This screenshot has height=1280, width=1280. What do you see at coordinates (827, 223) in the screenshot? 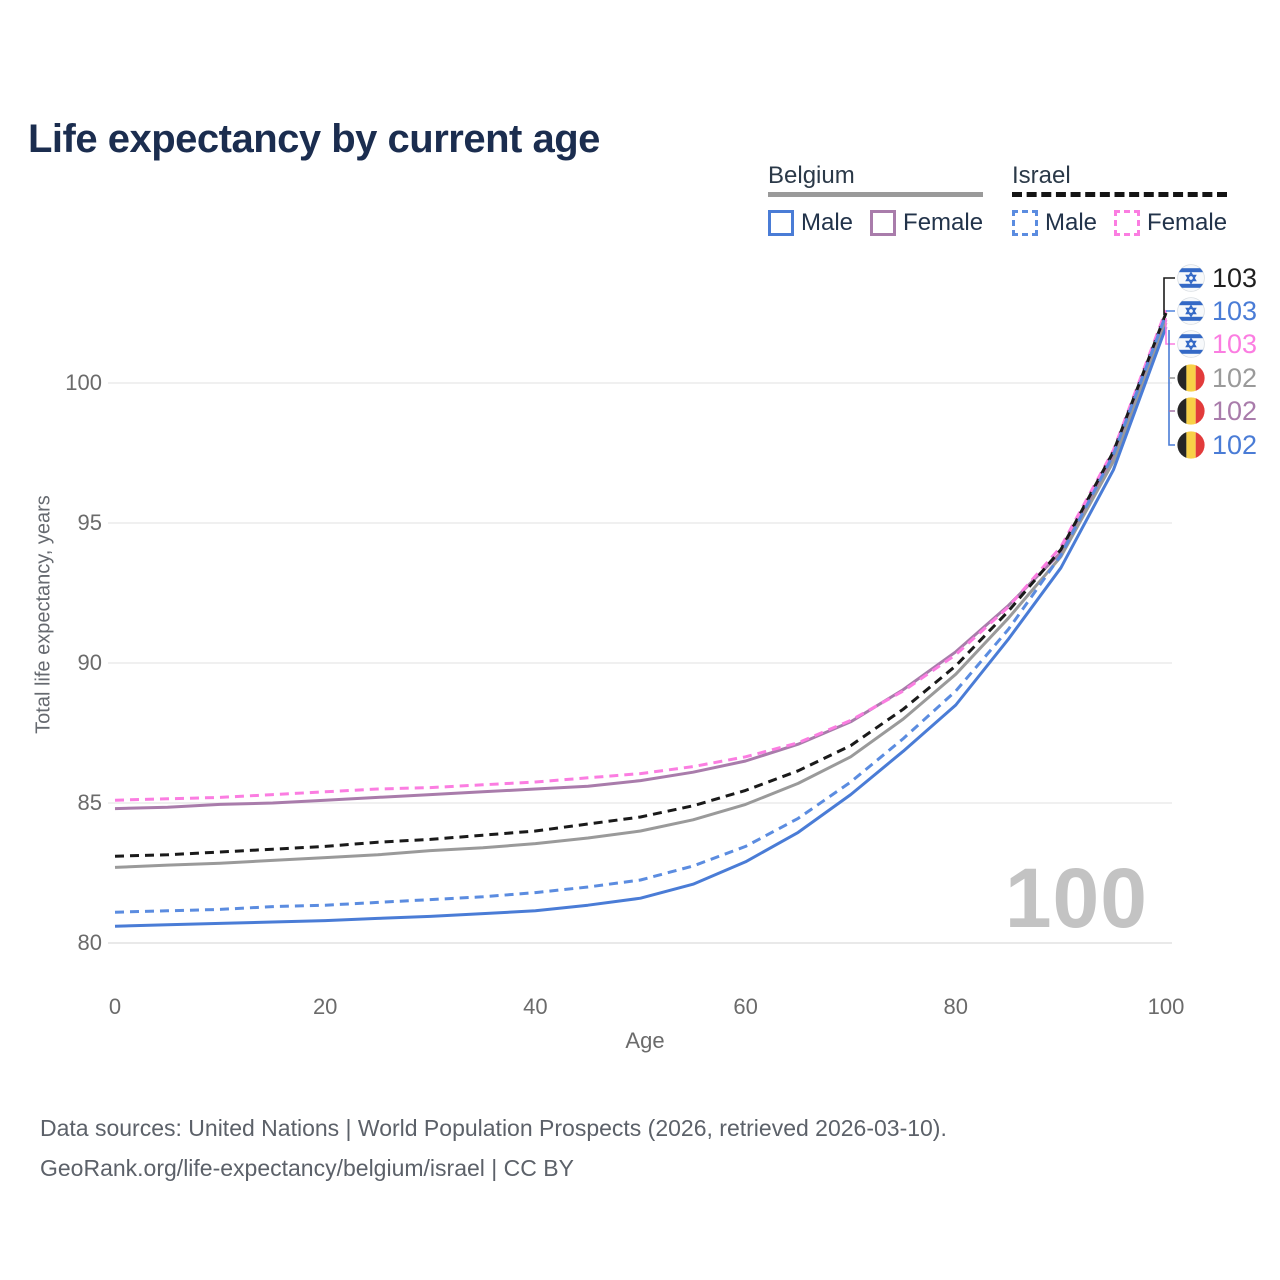
I see `legend-label-belgium-male: Male` at bounding box center [827, 223].